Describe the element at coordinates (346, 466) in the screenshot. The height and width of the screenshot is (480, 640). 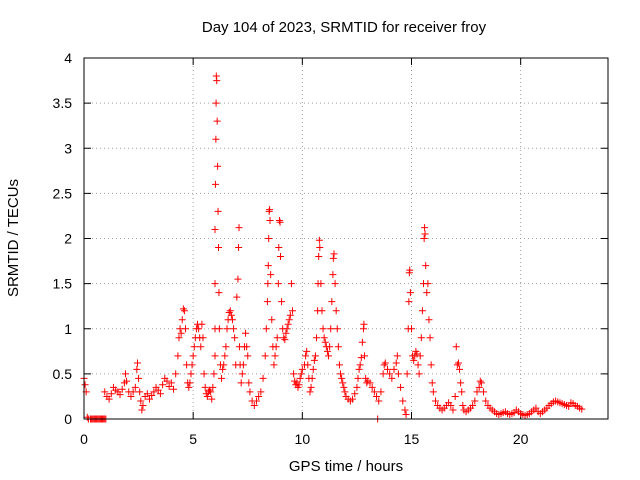
I see `x-axis-label: GPS time / hours` at that location.